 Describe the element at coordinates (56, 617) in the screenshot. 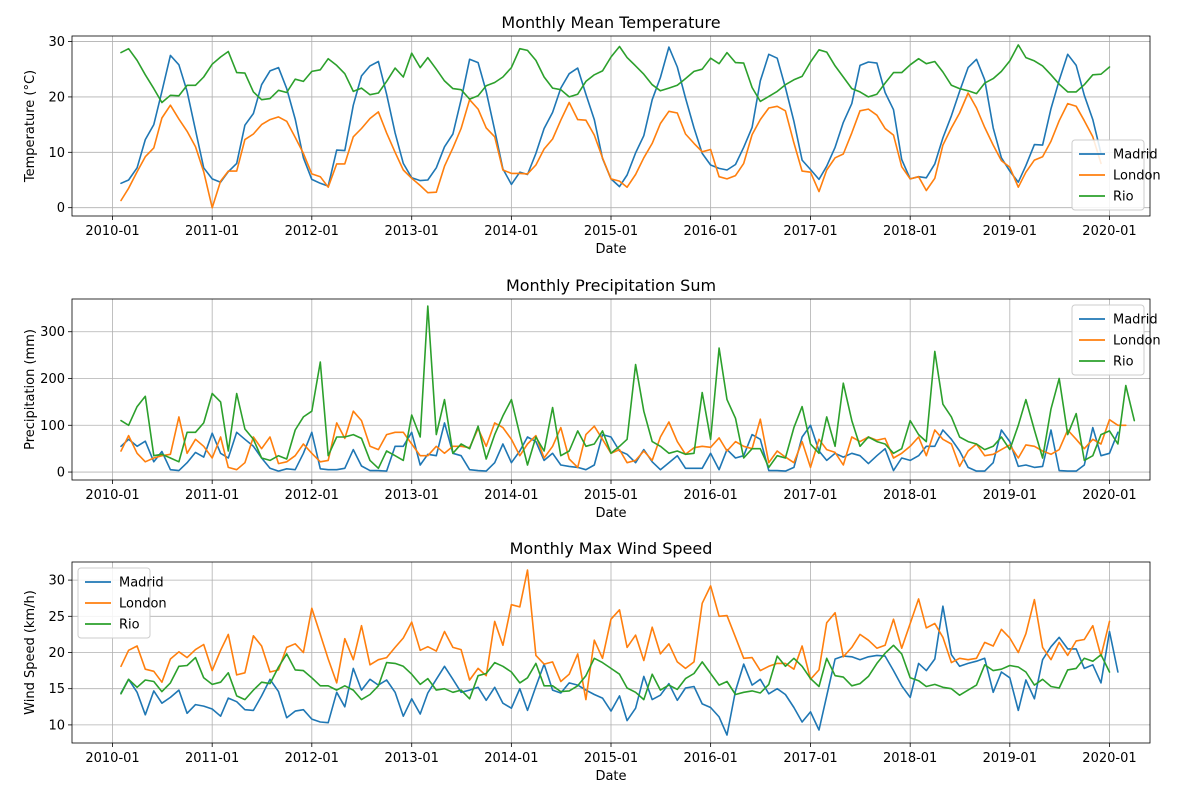

I see `y-tick-label: 25` at that location.